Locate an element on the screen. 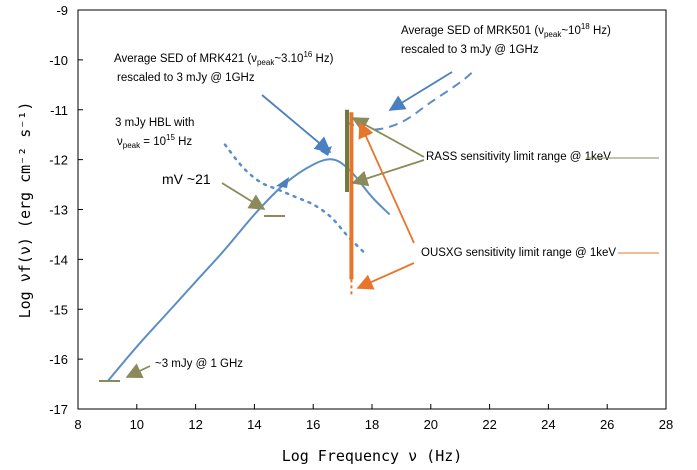 The height and width of the screenshot is (470, 697). hbl-label-nu: ν is located at coordinates (120, 142).